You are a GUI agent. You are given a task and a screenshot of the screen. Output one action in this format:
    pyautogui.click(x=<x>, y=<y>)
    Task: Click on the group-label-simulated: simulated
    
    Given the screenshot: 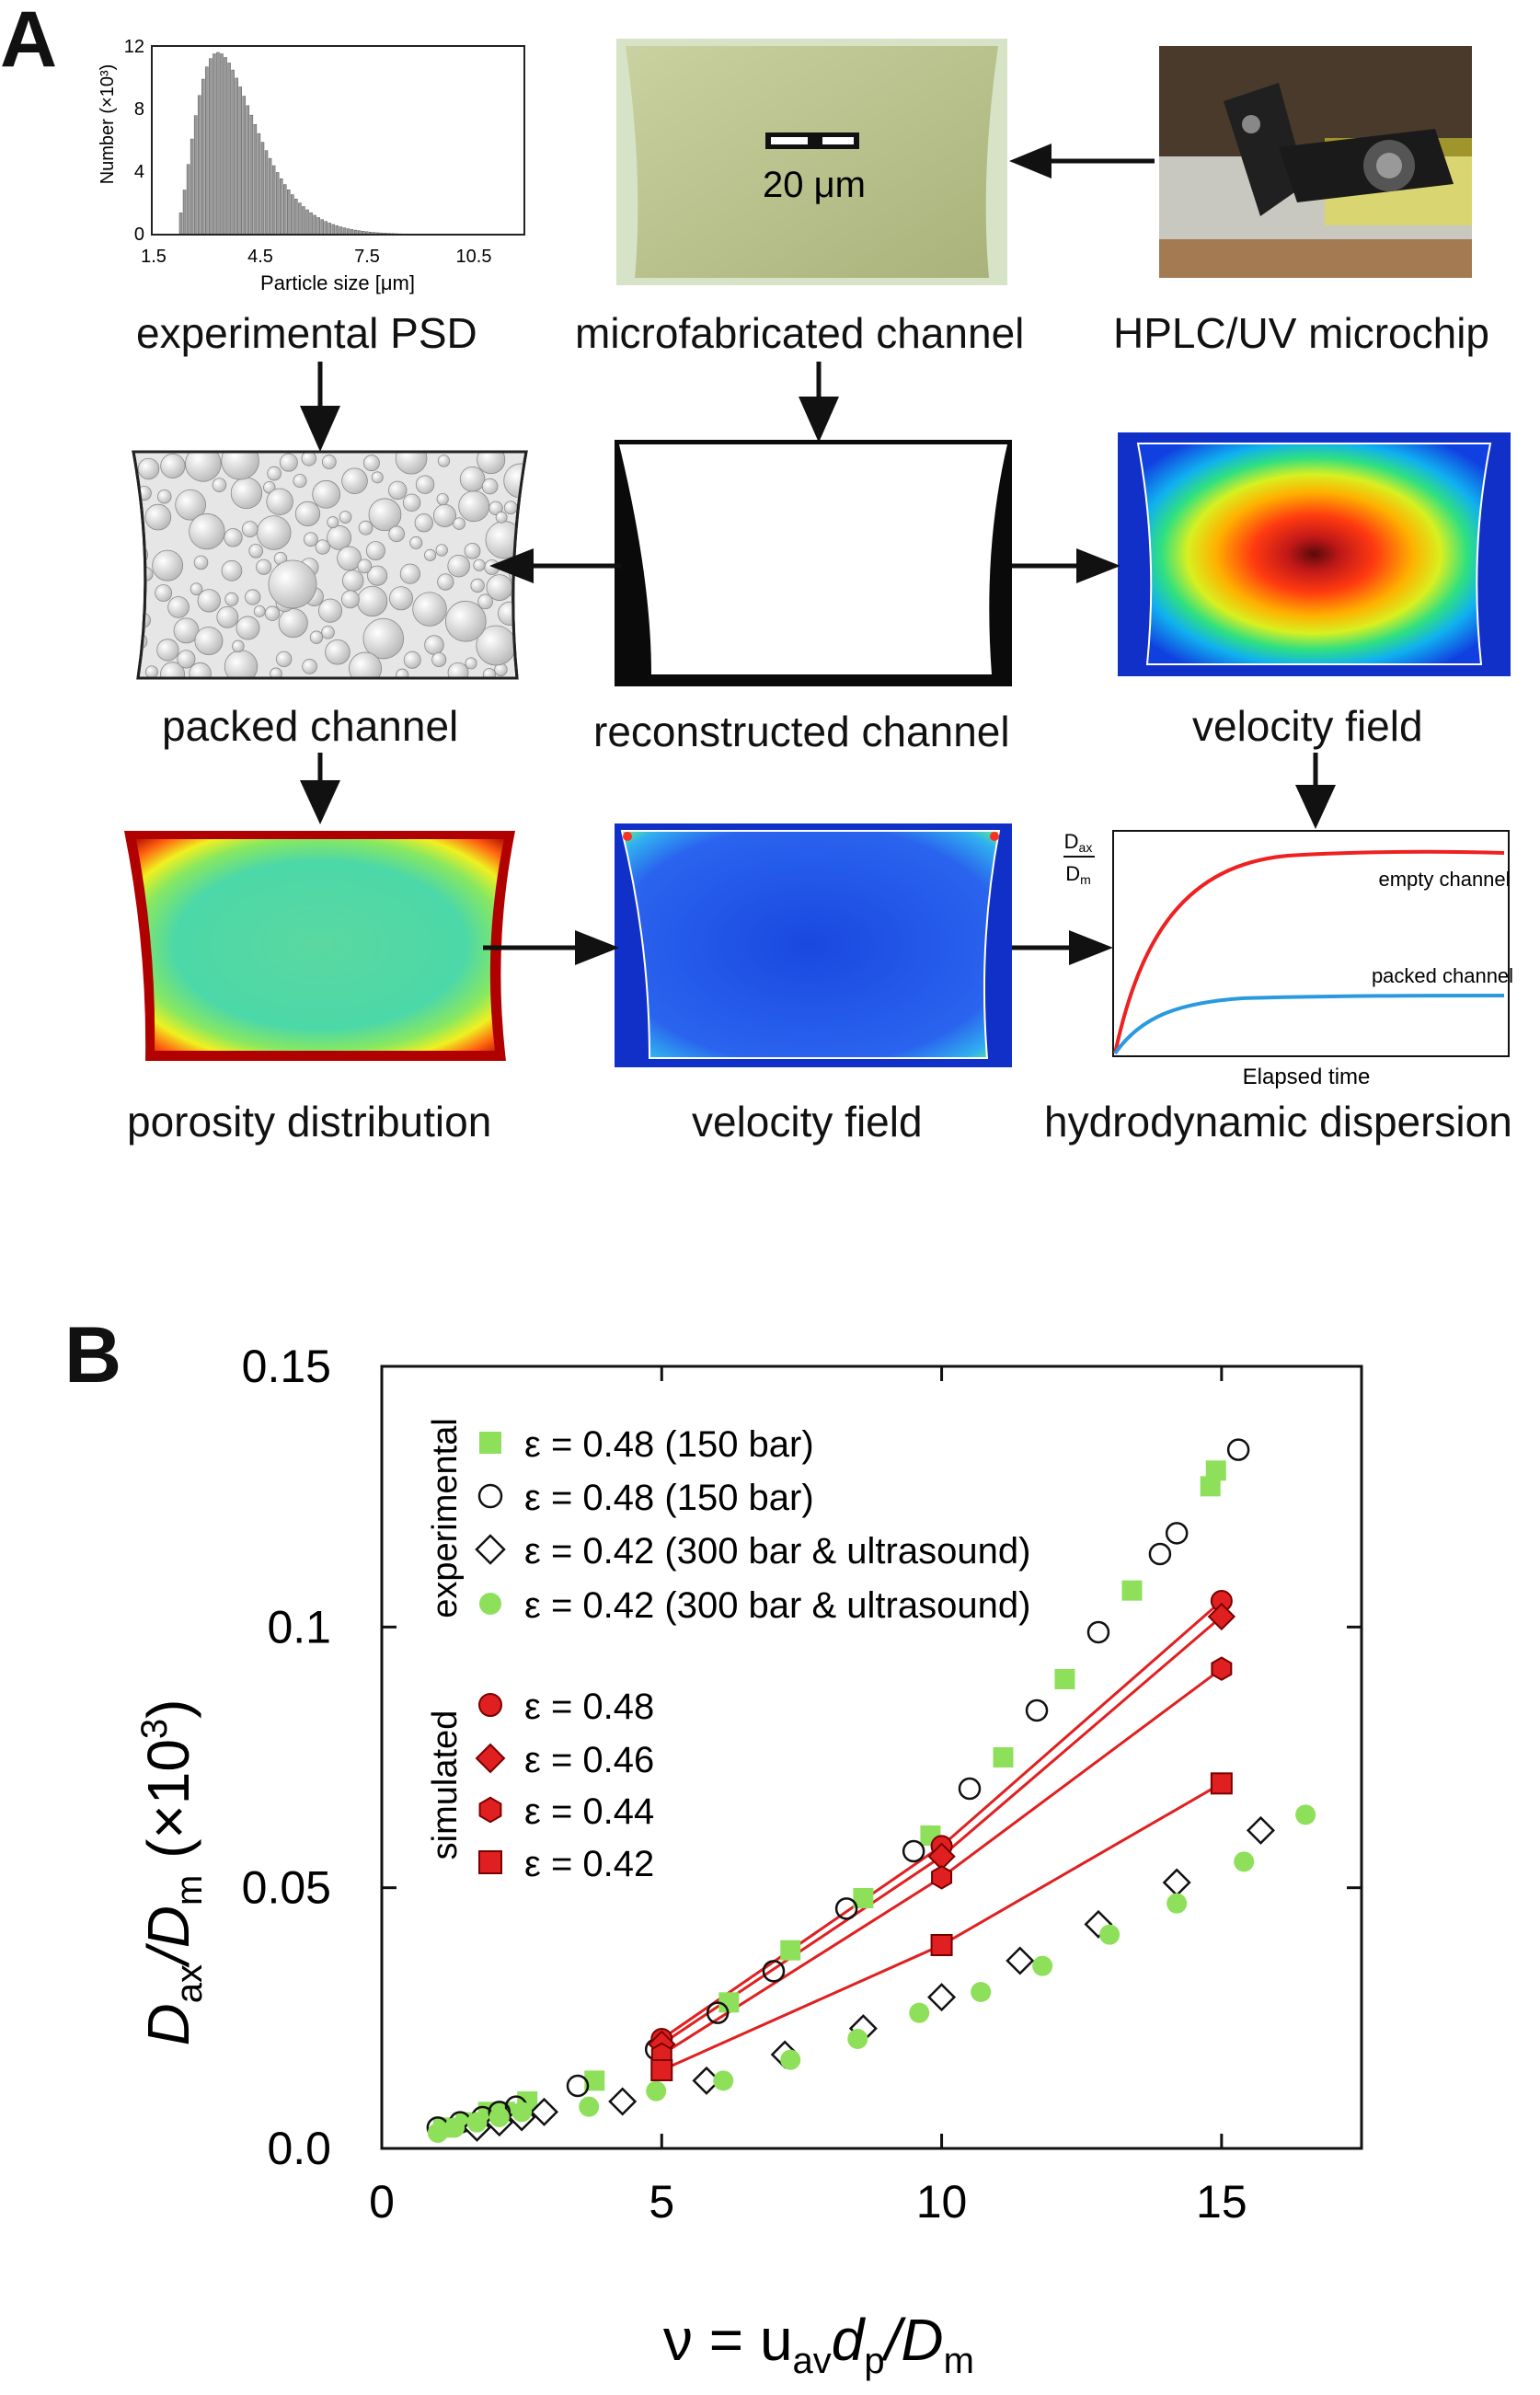 What is the action you would take?
    pyautogui.click(x=445, y=1785)
    